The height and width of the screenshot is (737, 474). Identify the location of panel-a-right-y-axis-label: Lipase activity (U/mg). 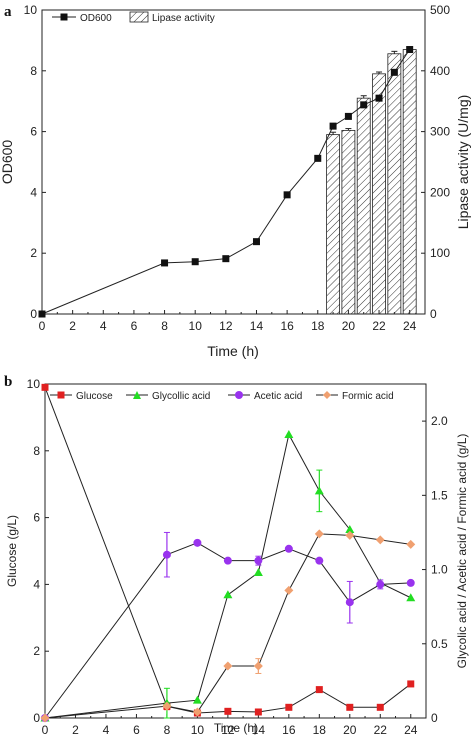
(463, 162).